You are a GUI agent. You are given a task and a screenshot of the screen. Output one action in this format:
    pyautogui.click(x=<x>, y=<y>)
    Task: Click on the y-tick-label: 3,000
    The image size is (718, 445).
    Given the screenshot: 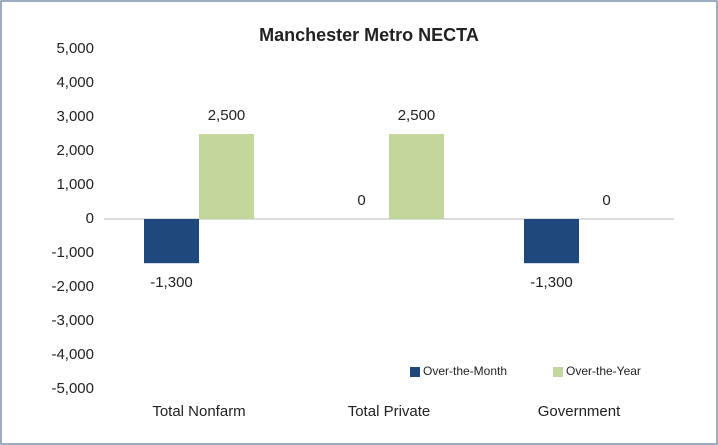 What is the action you would take?
    pyautogui.click(x=75, y=116)
    